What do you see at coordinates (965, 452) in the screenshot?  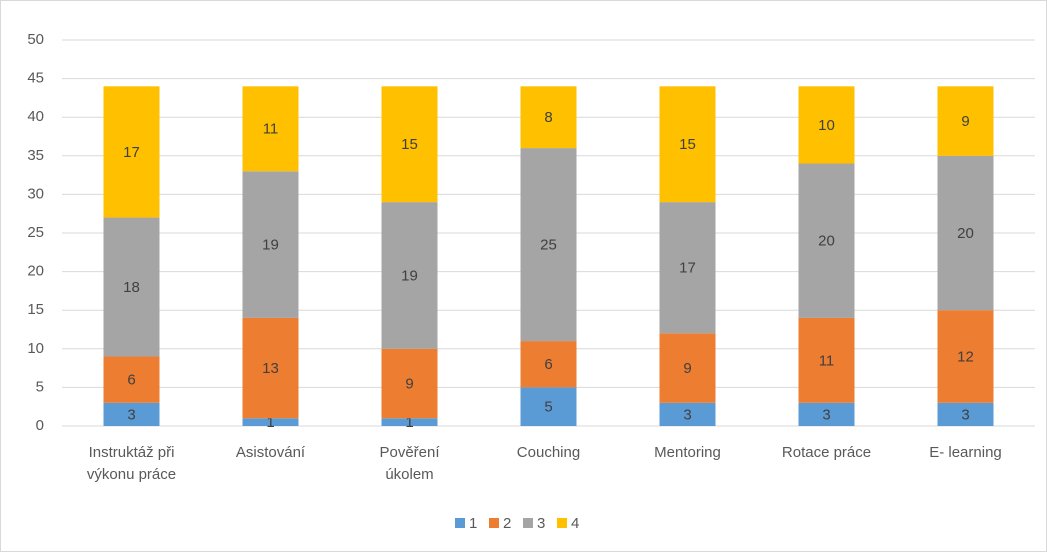 I see `x-tick-label: E- learning` at bounding box center [965, 452].